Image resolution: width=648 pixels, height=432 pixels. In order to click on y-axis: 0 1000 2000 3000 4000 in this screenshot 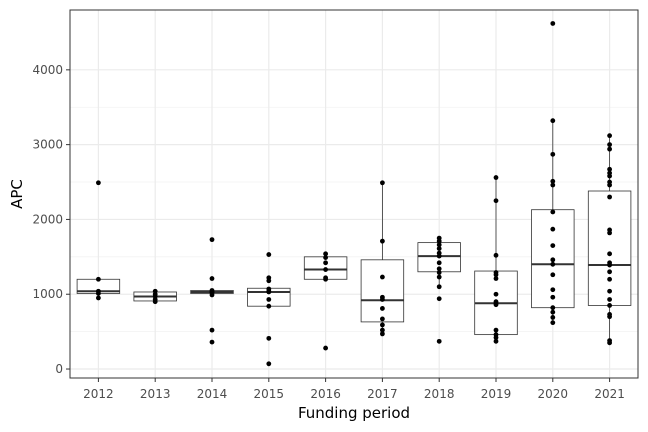, I will do `click(51, 219)`.